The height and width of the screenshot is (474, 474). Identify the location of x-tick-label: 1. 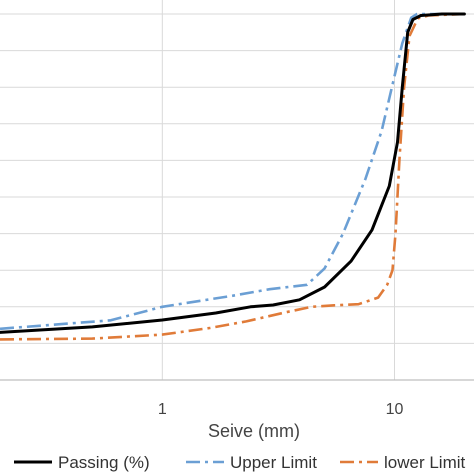
(162, 409).